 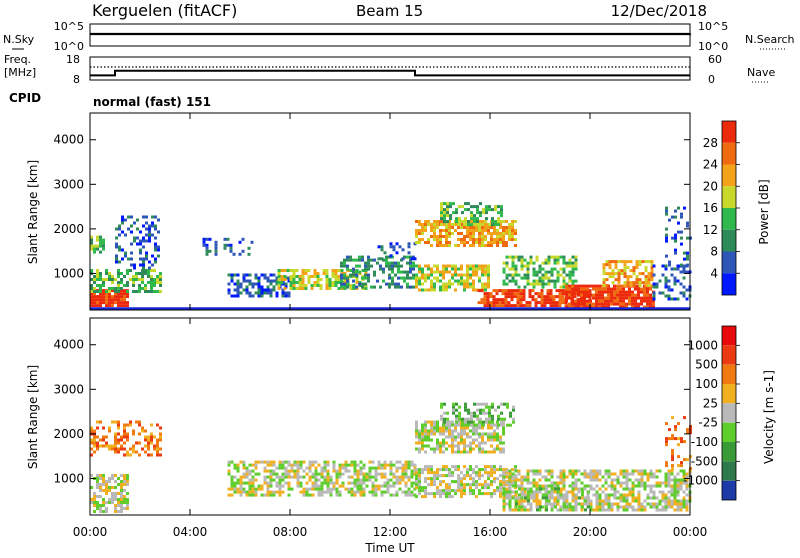 I want to click on colorbar-tick-label: -100, so click(x=704, y=442).